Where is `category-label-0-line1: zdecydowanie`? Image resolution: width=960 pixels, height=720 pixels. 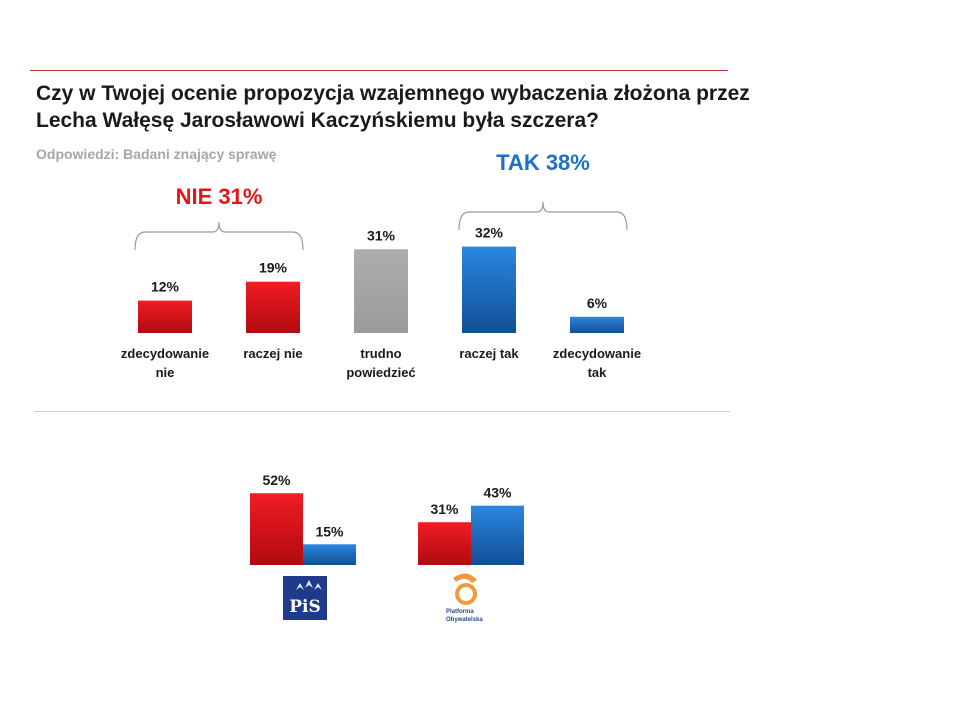 category-label-0-line1: zdecydowanie is located at coordinates (165, 353).